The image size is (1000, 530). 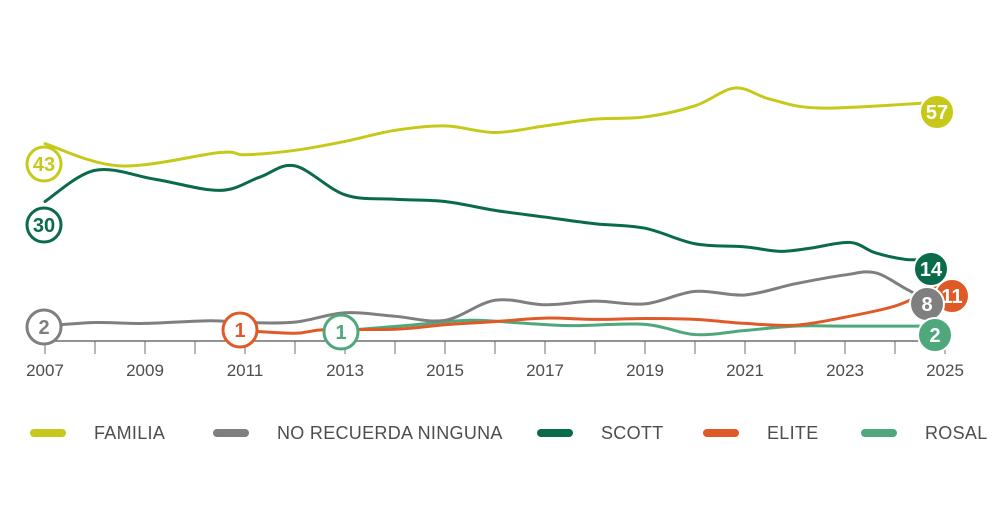 I want to click on end-marker-no-recuerda: 8, so click(x=927, y=304).